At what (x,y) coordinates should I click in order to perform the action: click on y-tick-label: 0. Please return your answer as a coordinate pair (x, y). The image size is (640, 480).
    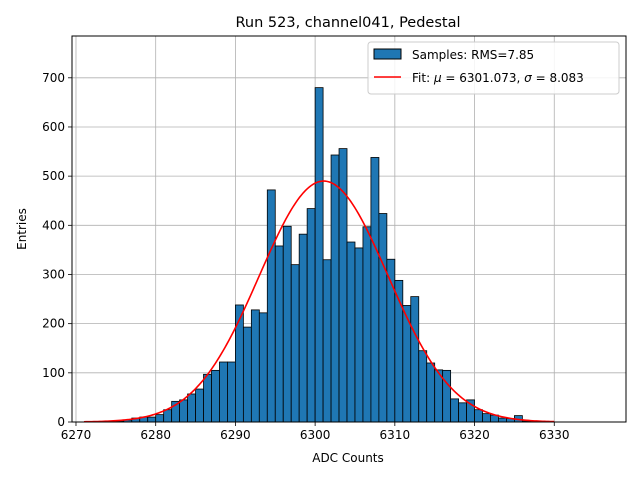
    Looking at the image, I should click on (61, 422).